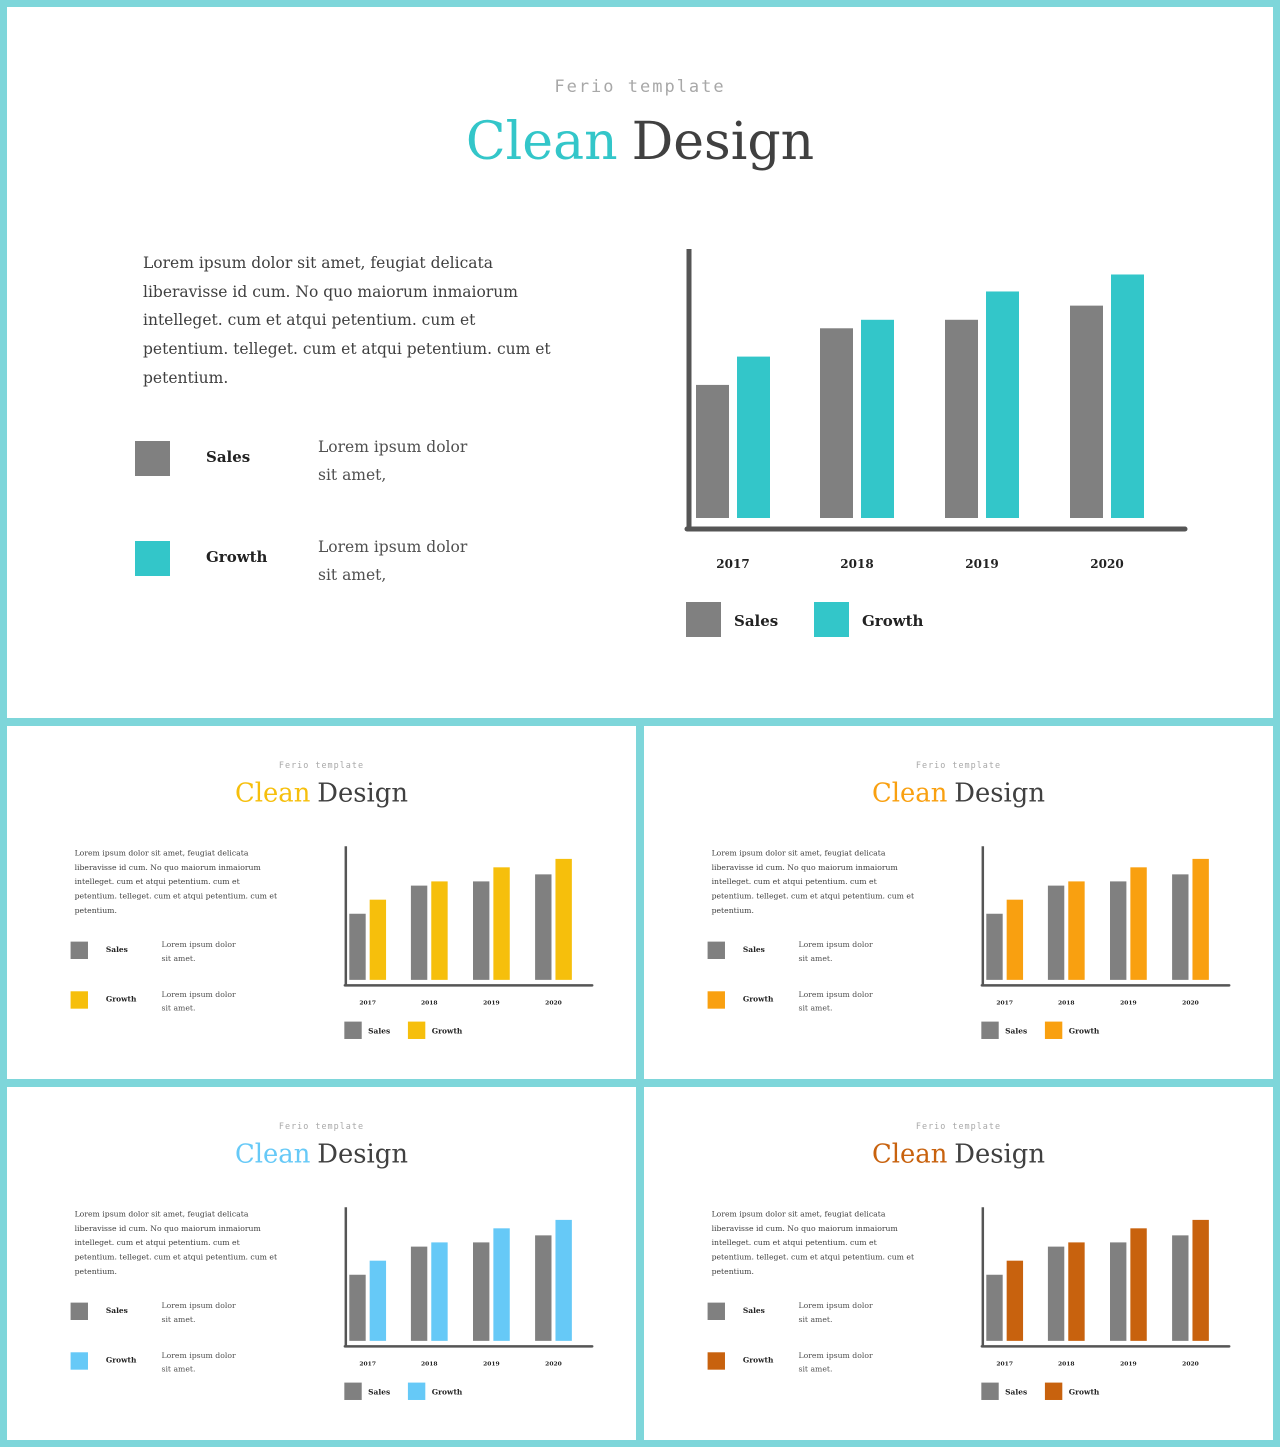 This screenshot has height=1447, width=1280. What do you see at coordinates (211, 1362) in the screenshot?
I see `legend-desc-growth: Lorem ipsum dolor sit amet.` at bounding box center [211, 1362].